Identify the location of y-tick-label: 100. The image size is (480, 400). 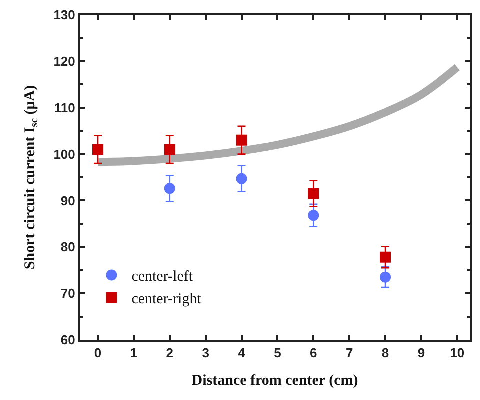
(65, 154).